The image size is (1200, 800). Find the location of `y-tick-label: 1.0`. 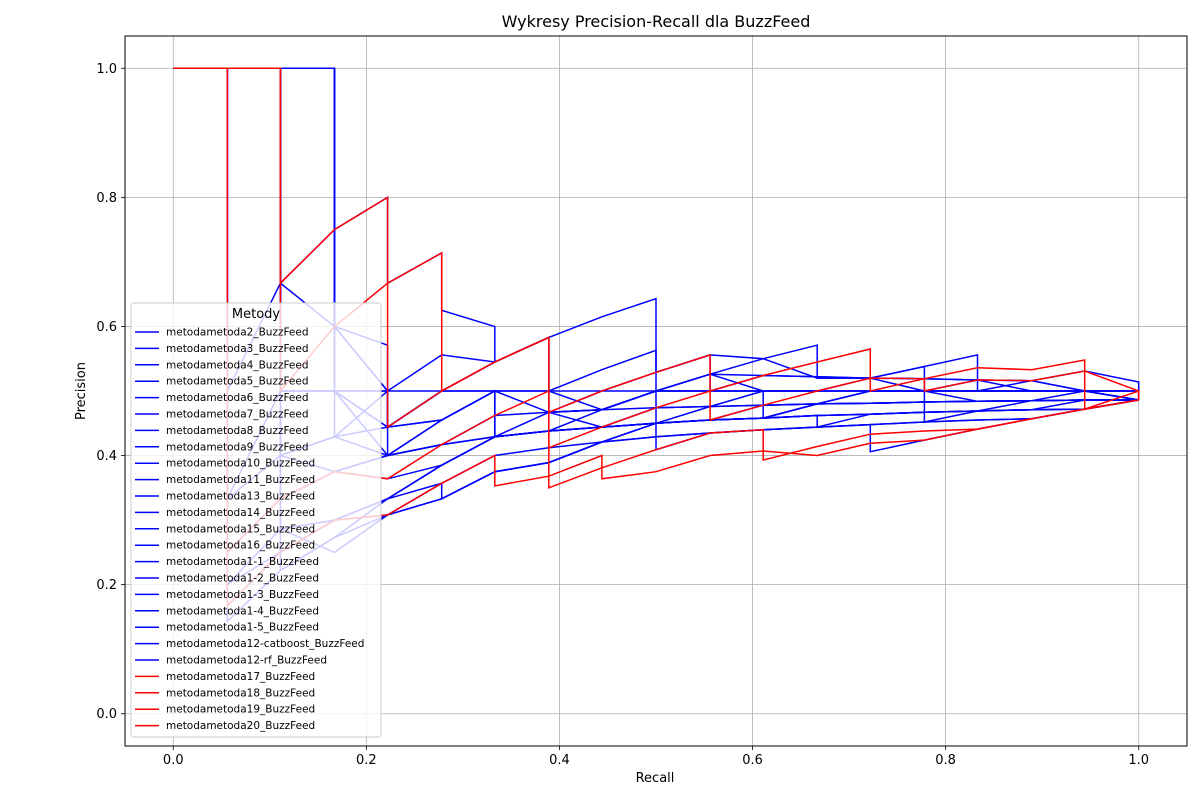

y-tick-label: 1.0 is located at coordinates (106, 69).